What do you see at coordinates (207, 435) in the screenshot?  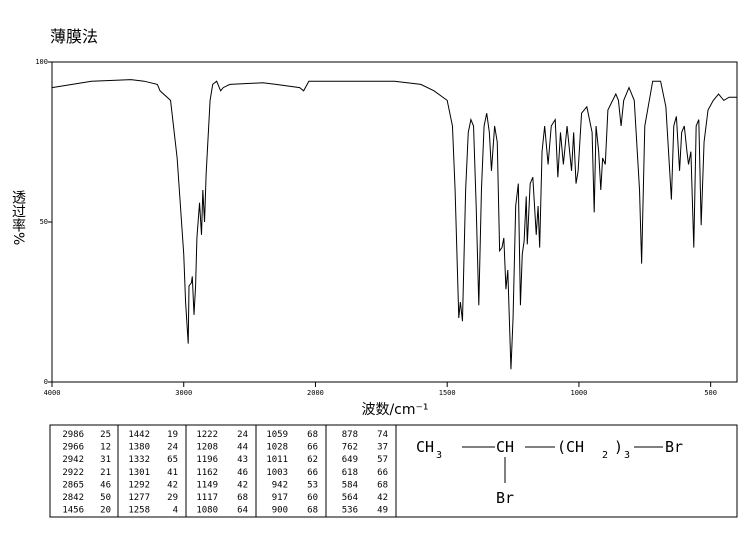 I see `peak-wavenumber: 1222` at bounding box center [207, 435].